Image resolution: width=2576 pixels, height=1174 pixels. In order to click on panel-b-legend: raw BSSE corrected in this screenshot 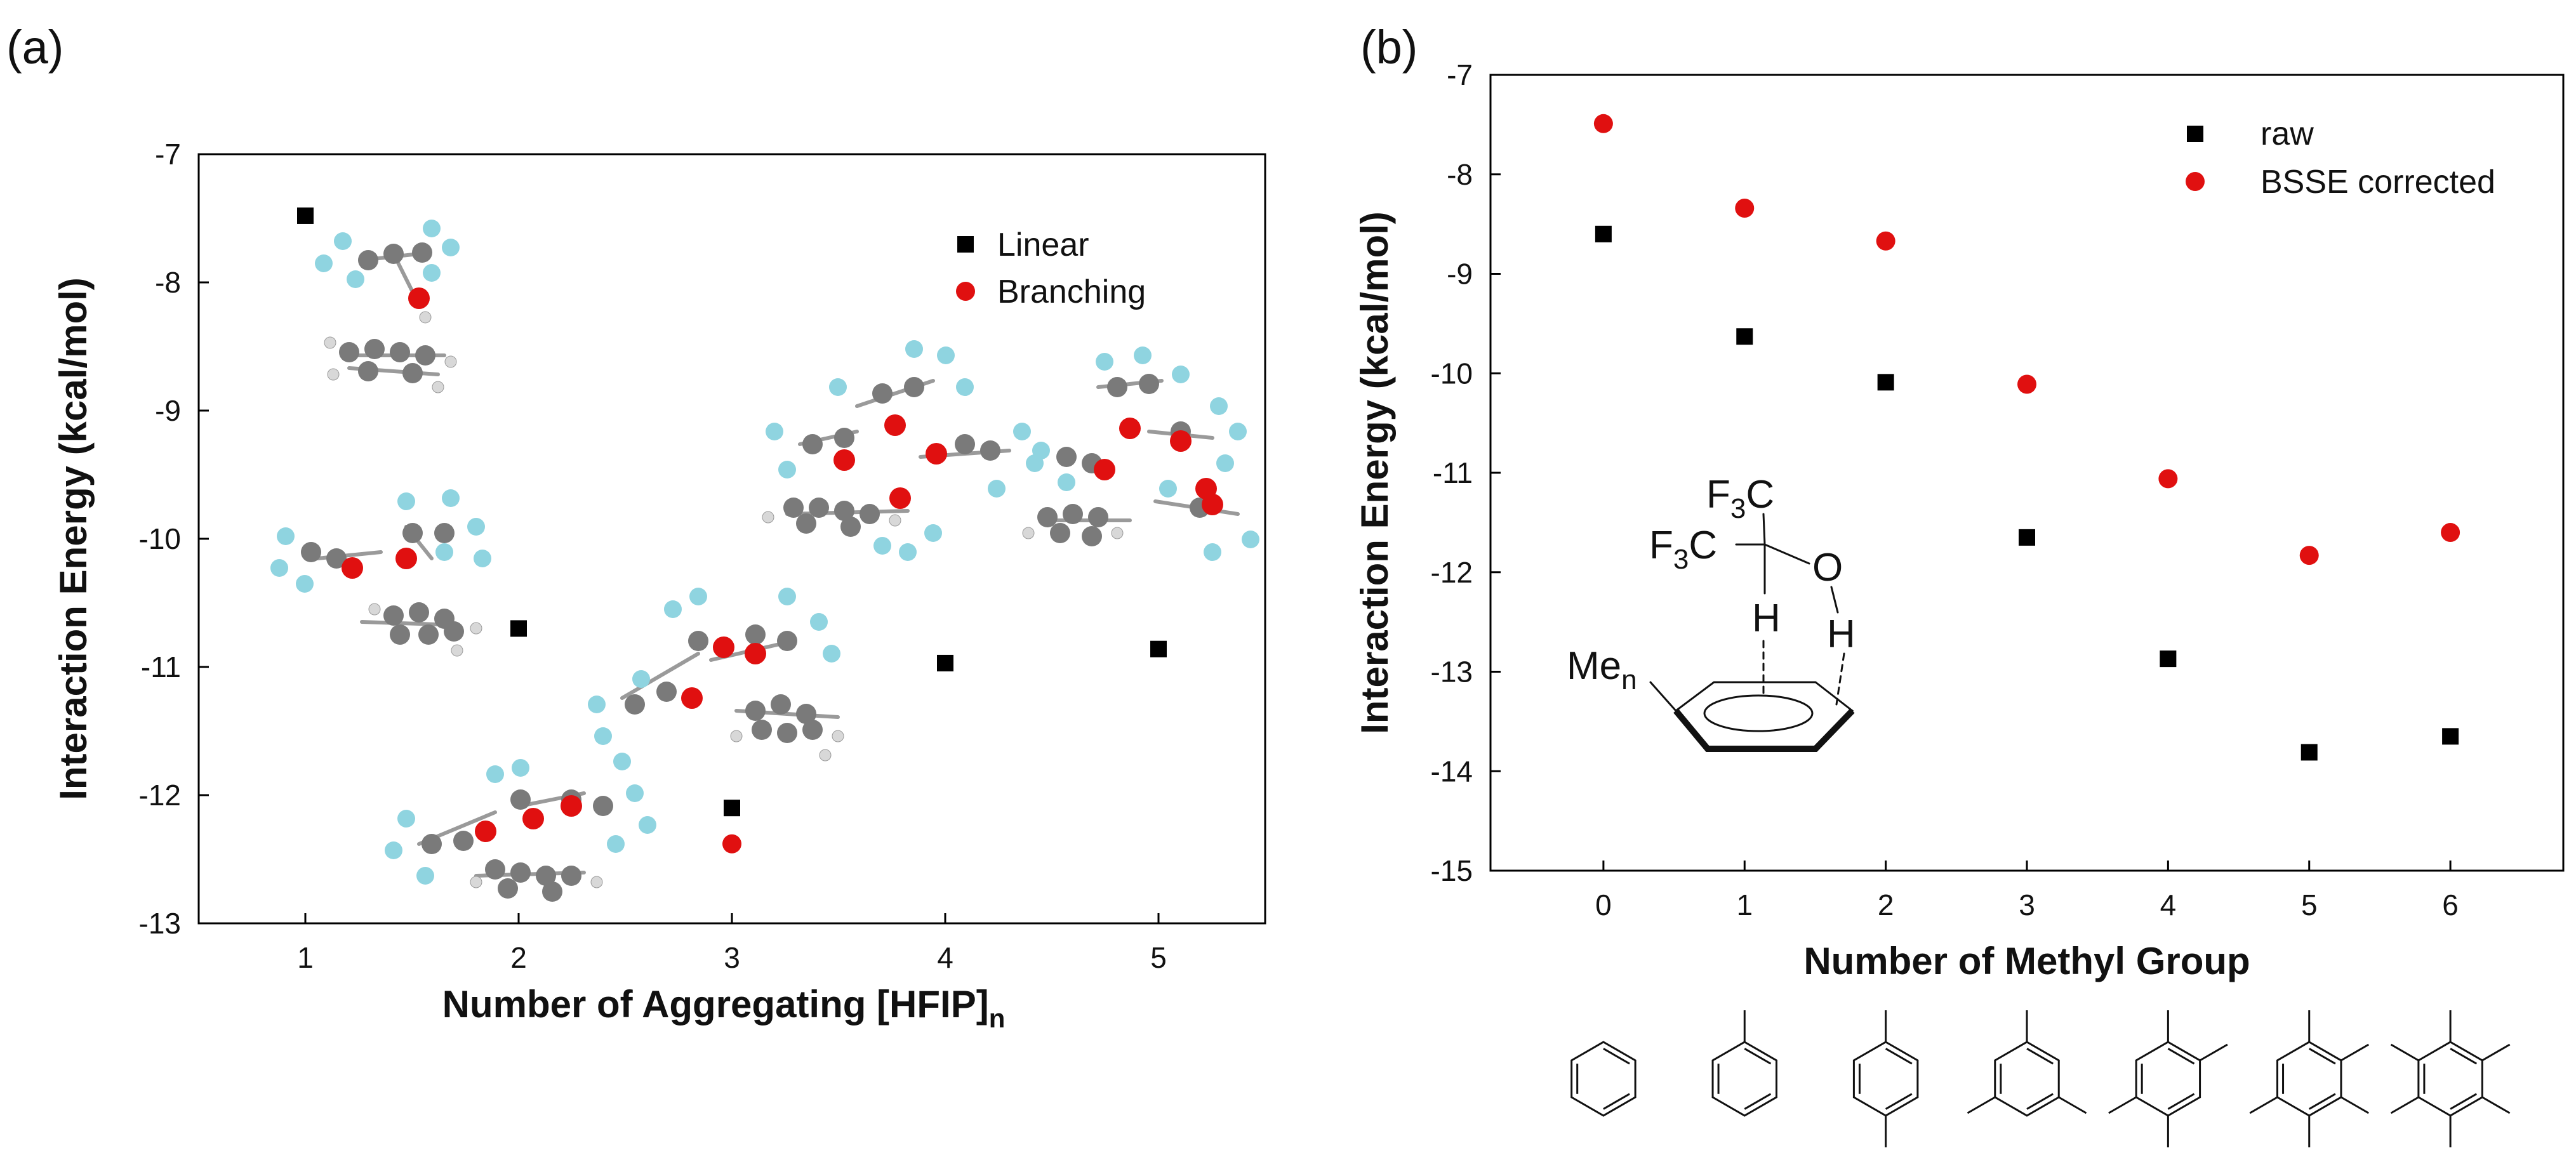, I will do `click(2340, 158)`.